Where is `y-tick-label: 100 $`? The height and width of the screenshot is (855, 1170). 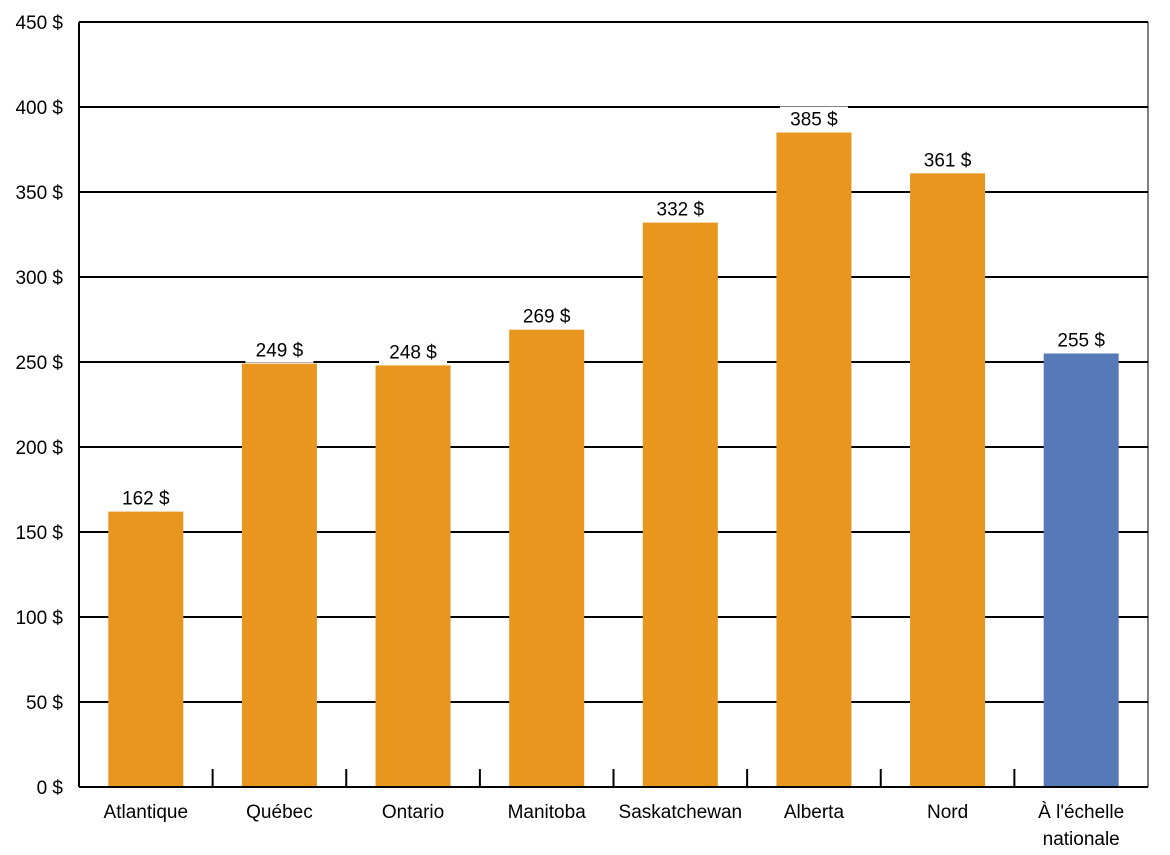 y-tick-label: 100 $ is located at coordinates (39, 618).